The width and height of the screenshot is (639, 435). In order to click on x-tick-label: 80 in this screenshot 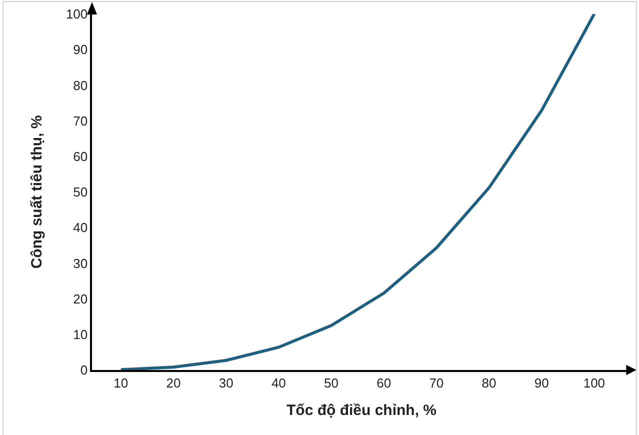, I will do `click(489, 382)`.